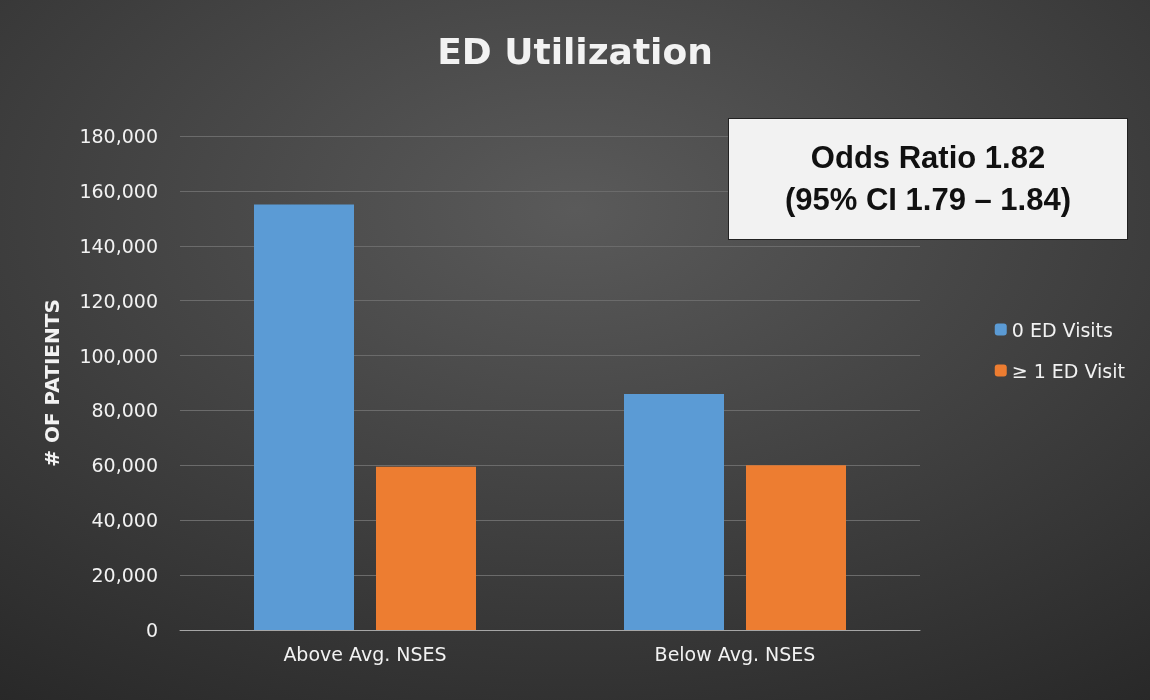 Image resolution: width=1150 pixels, height=700 pixels. I want to click on y-tick-label: 0, so click(151, 630).